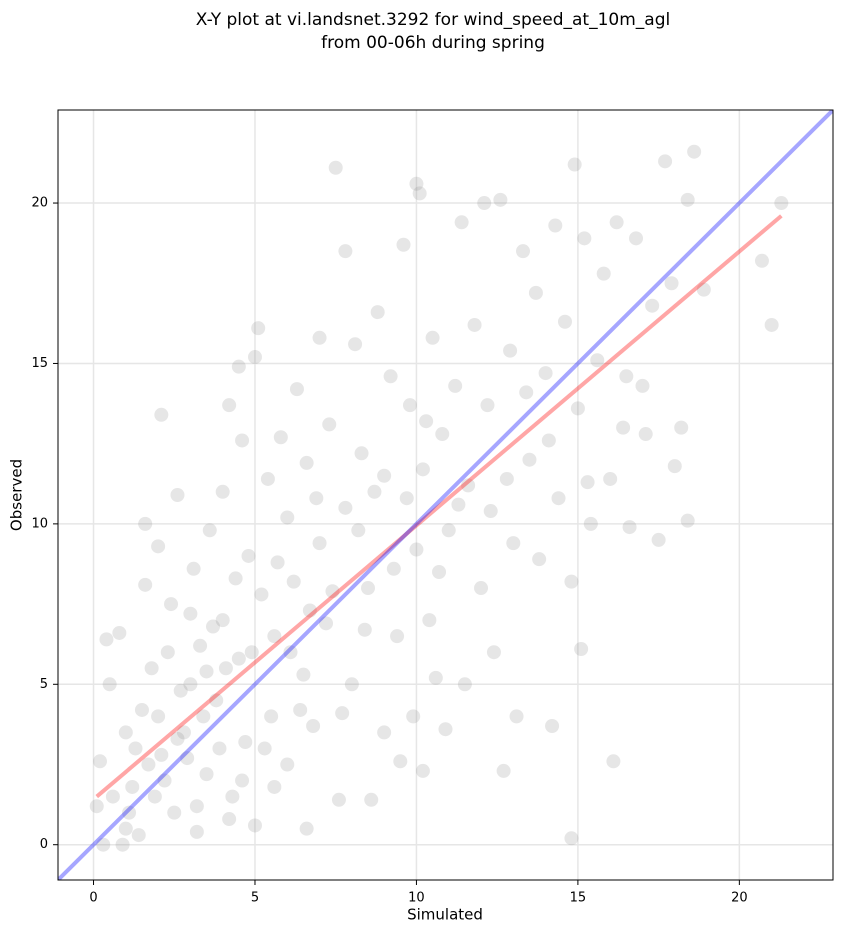 This screenshot has width=843, height=934. I want to click on x-axis-label: Simulated, so click(445, 915).